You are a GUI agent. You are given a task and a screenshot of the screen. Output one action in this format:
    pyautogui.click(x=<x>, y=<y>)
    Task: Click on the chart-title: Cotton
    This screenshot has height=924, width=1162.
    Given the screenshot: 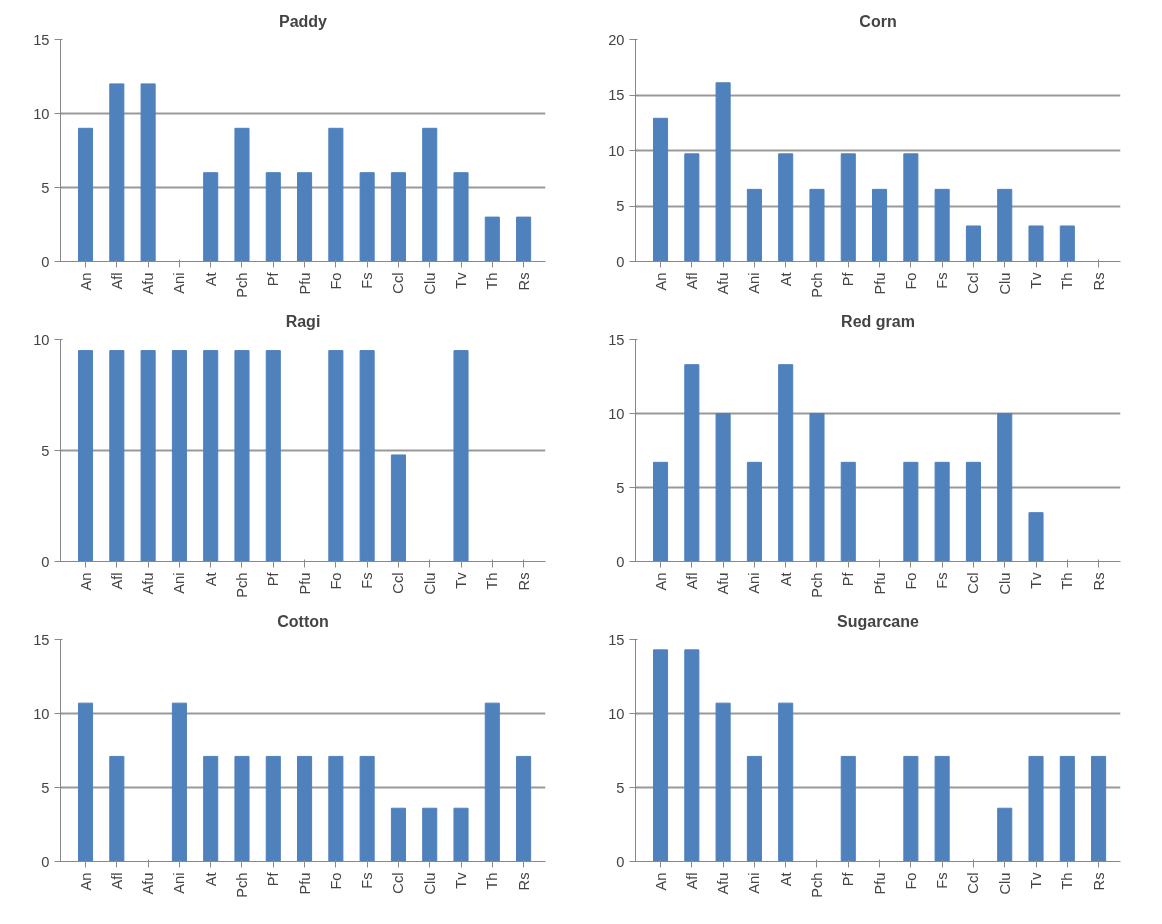 What is the action you would take?
    pyautogui.click(x=303, y=621)
    